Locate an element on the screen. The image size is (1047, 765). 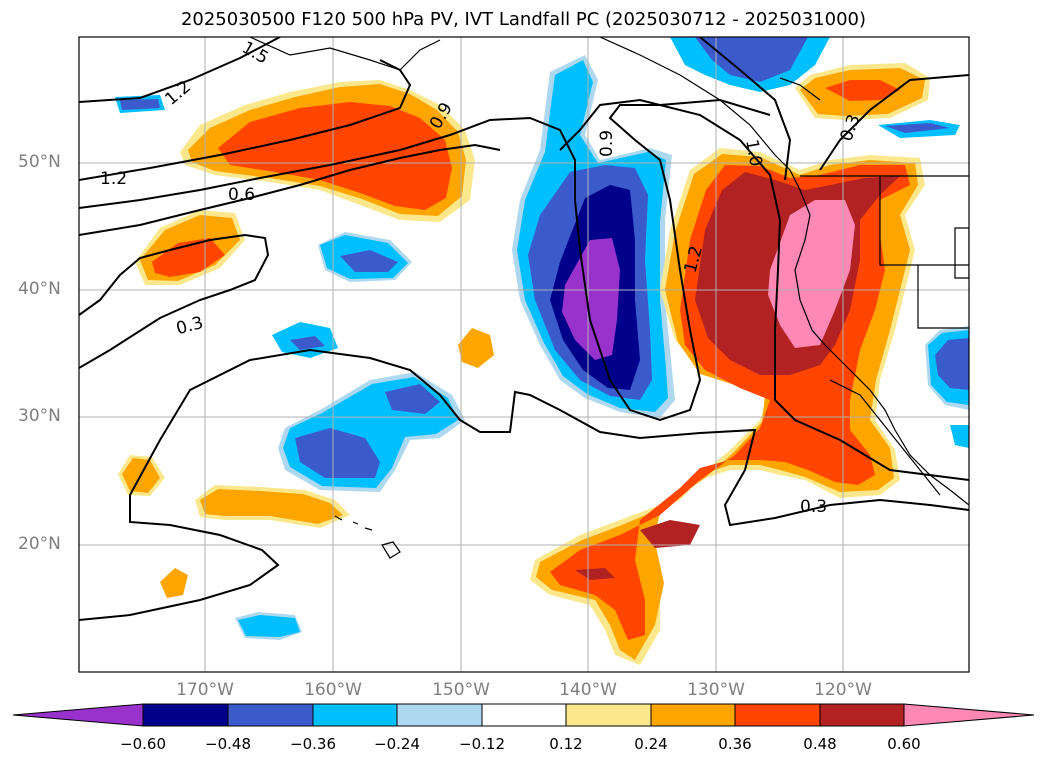
colorbar-tick-label: −0.60 is located at coordinates (143, 744).